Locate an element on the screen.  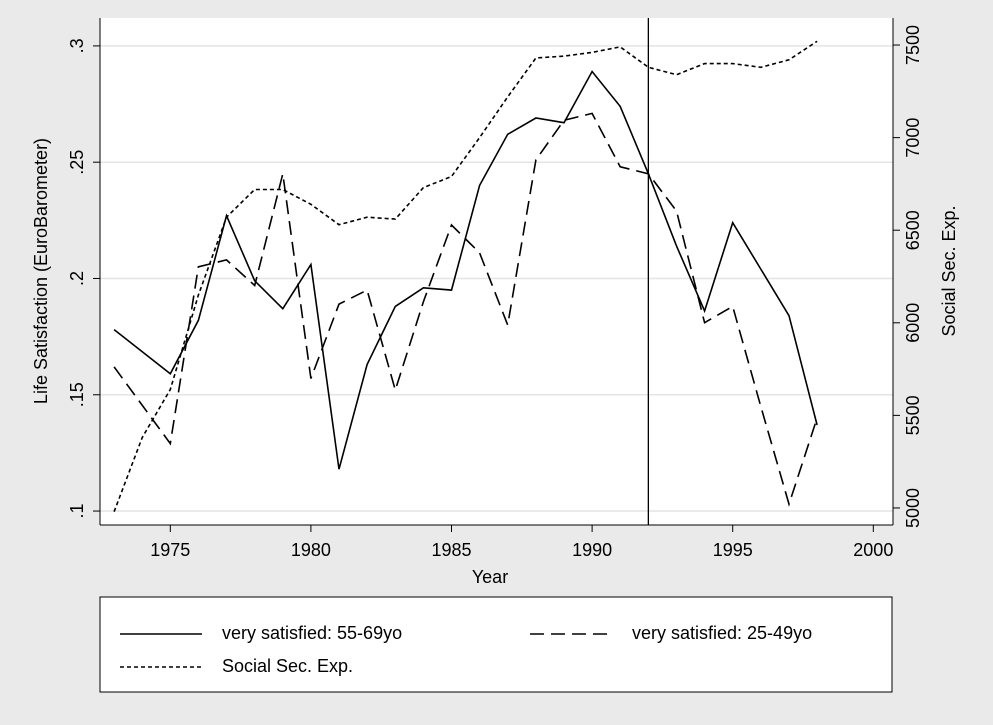
x-tick-label: 1980 is located at coordinates (311, 550).